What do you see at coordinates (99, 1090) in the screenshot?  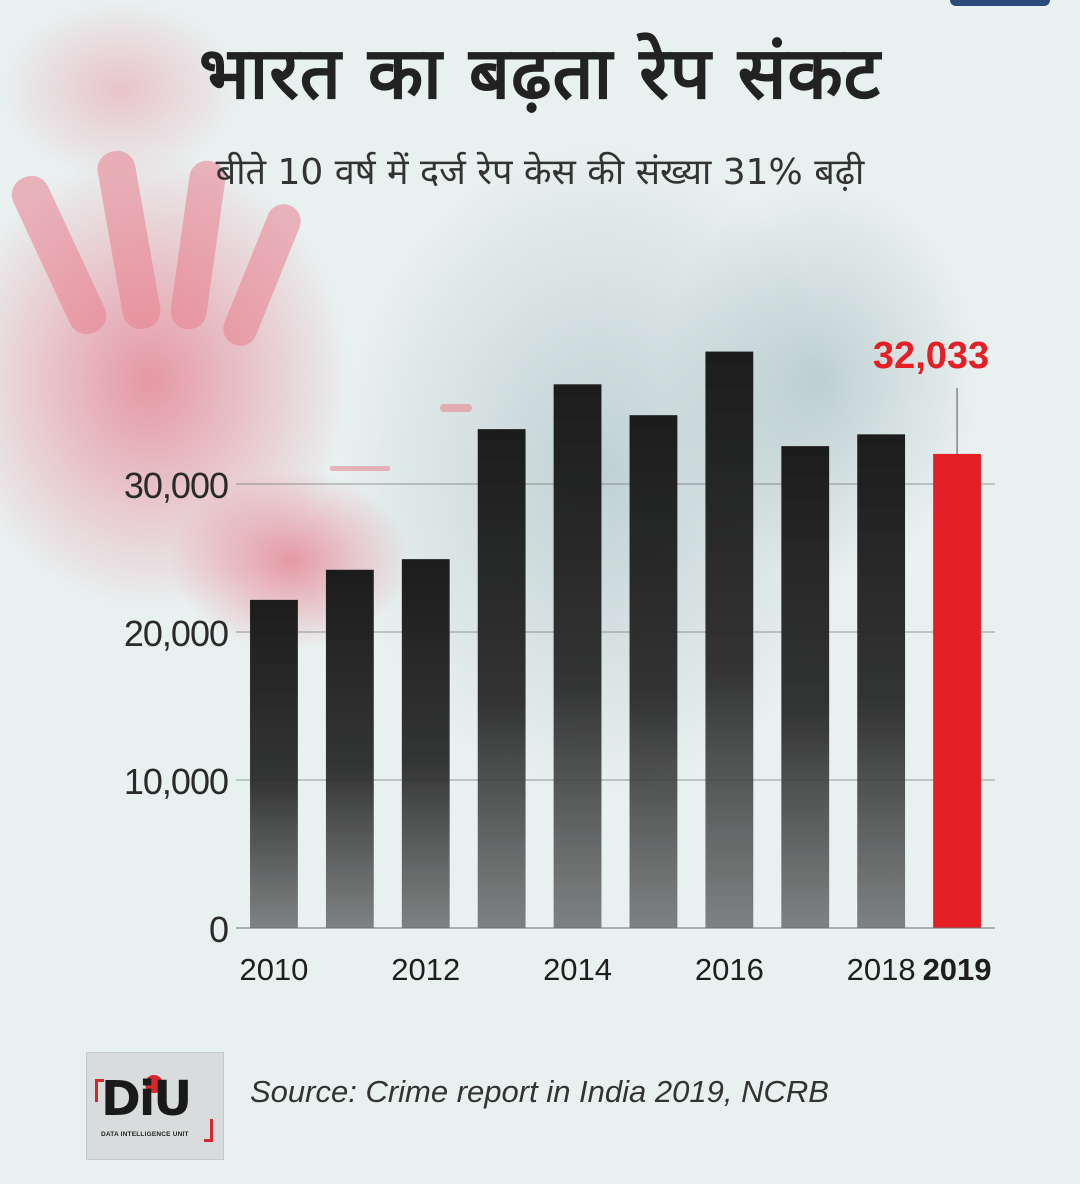 I see `logo-bracket-left` at bounding box center [99, 1090].